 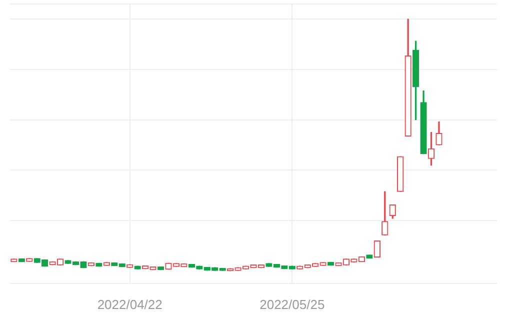 I want to click on x-tick-label: 2022/05/25, so click(x=292, y=304).